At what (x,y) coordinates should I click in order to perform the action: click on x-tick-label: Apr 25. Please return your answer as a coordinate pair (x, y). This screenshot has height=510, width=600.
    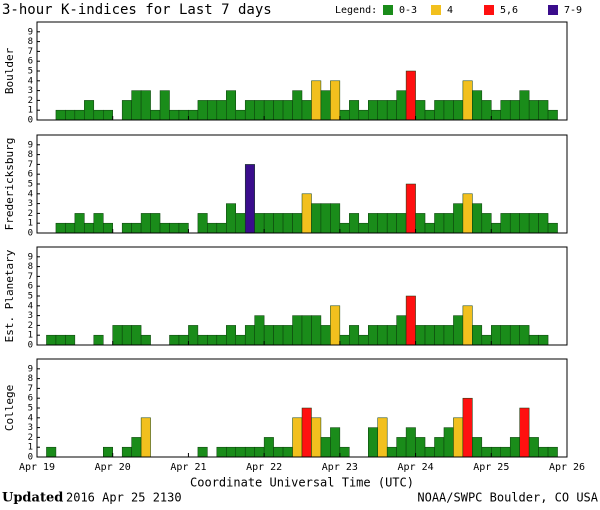
    Looking at the image, I should click on (491, 467).